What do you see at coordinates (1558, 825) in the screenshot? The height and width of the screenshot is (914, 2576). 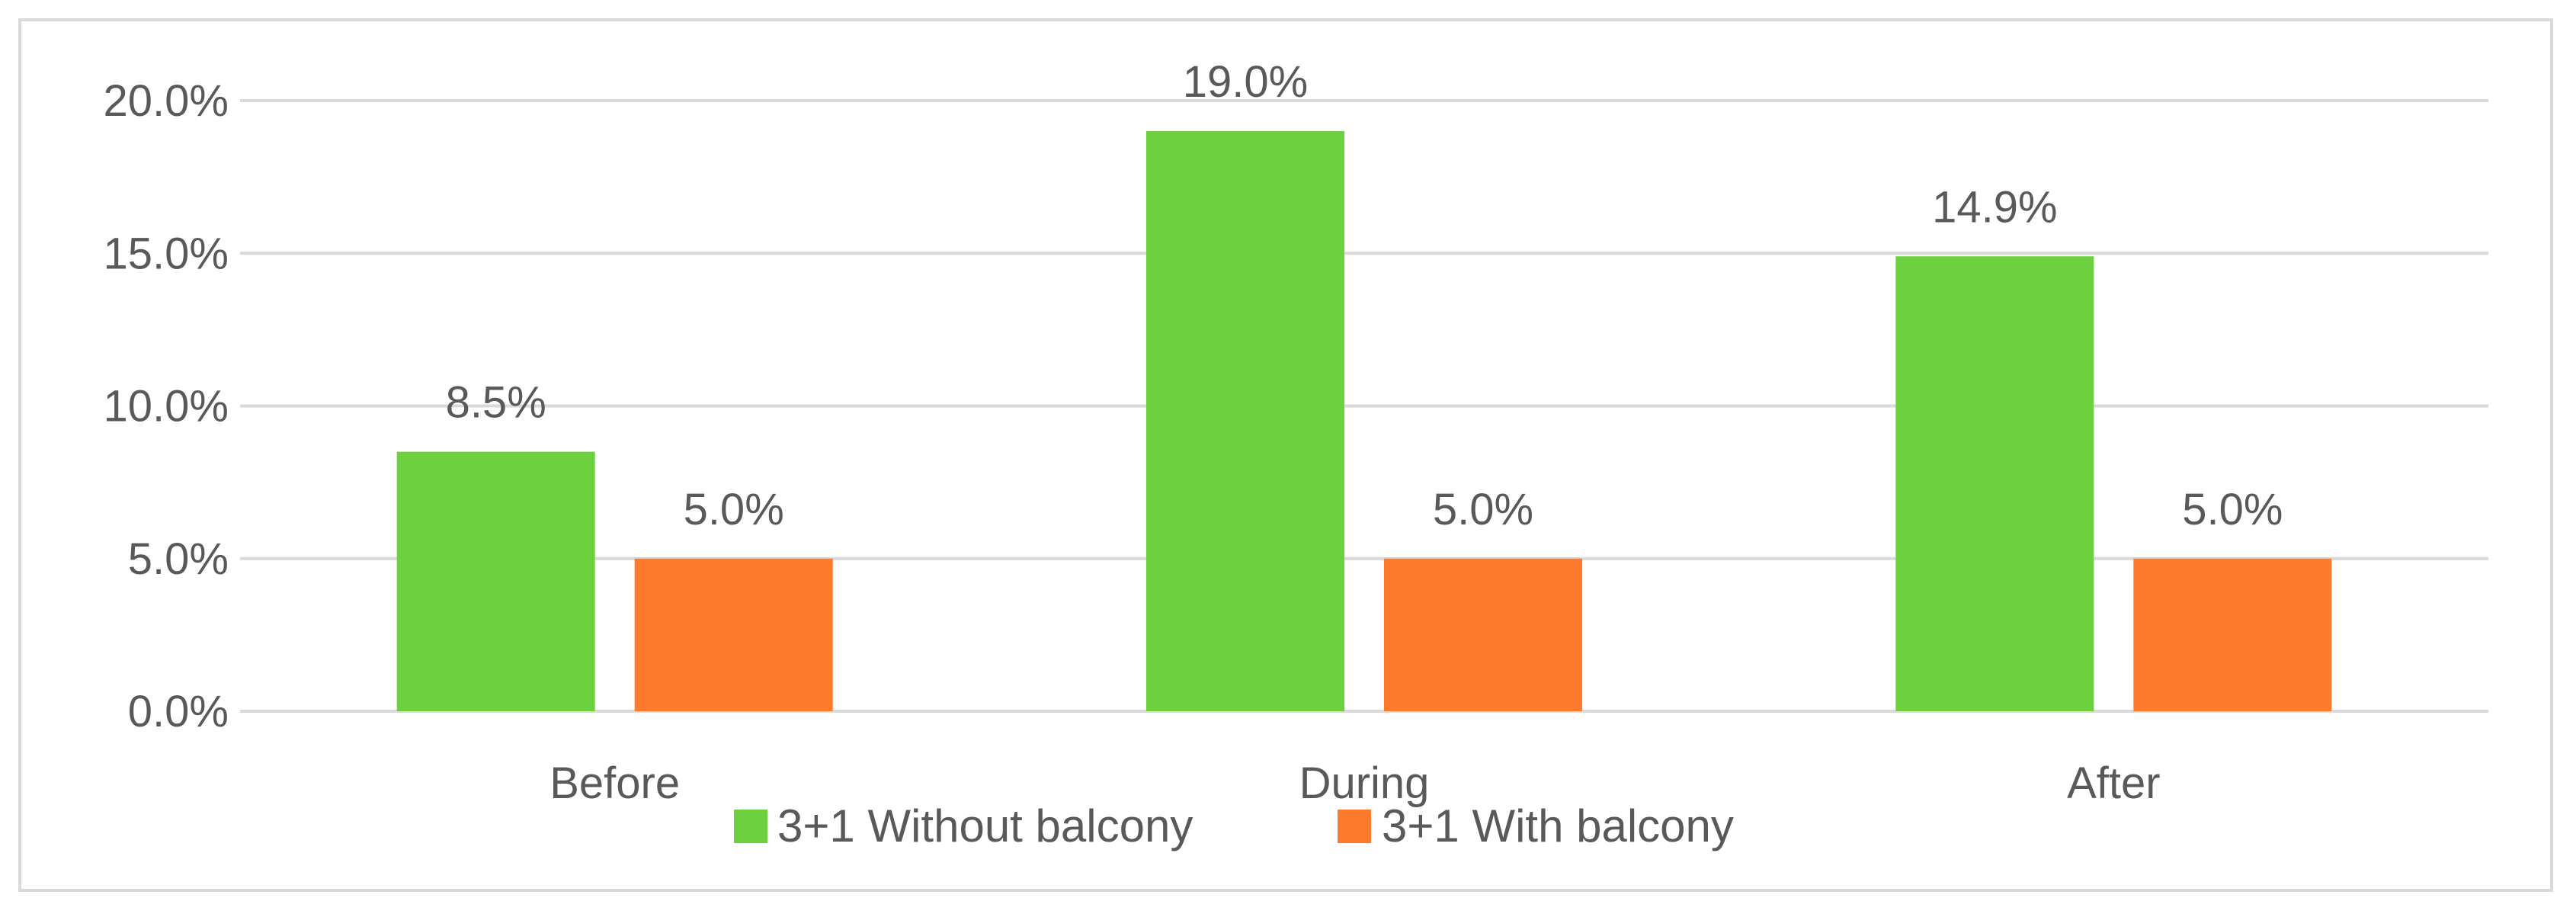 I see `legend-label: 3+1 With balcony` at bounding box center [1558, 825].